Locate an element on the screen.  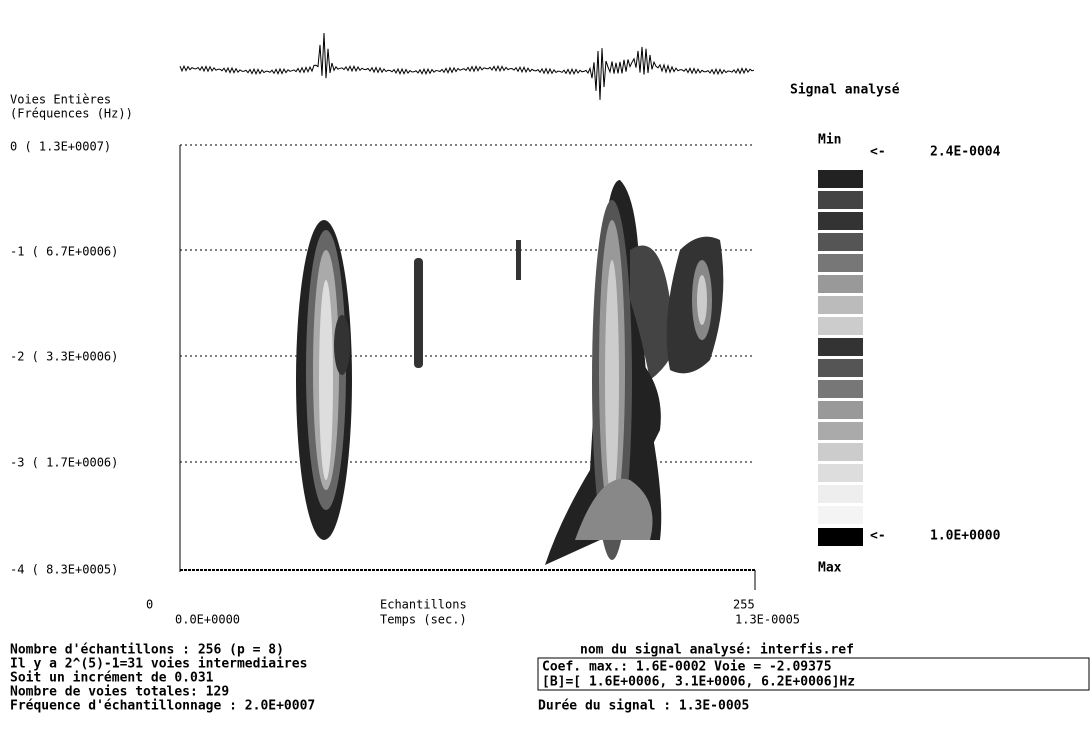
result-line: Coef. max.: 1.6E-0002 Voie = -2.09375 is located at coordinates (687, 667).